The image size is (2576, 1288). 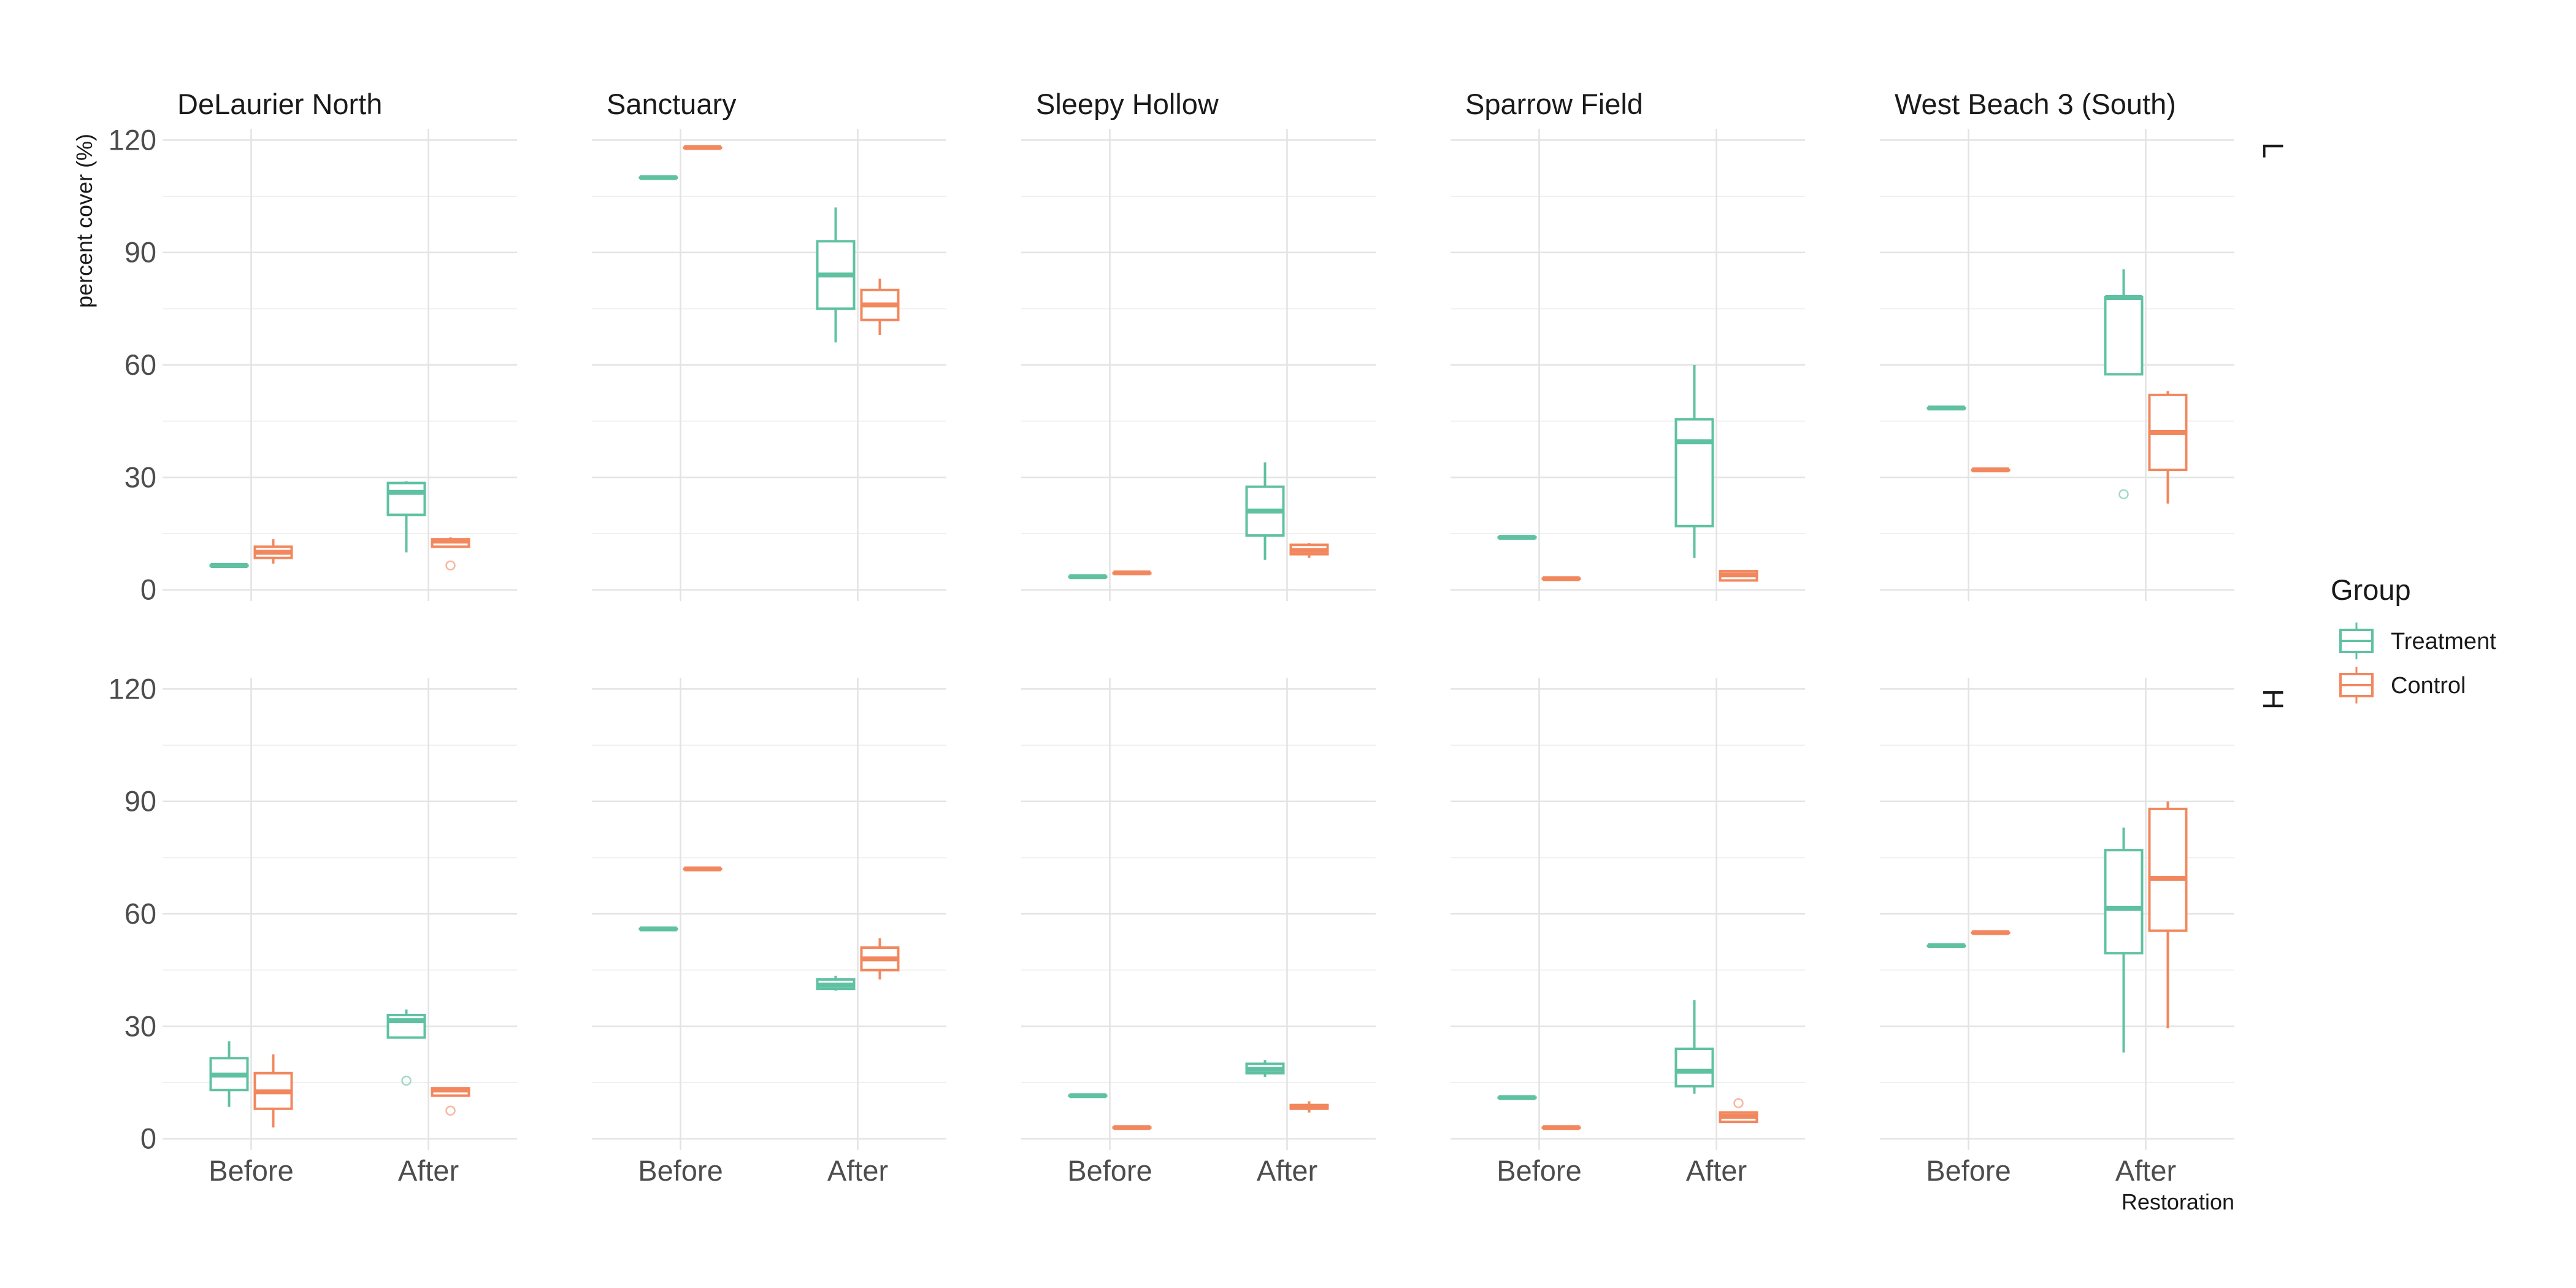 I want to click on row-strip-h: H, so click(x=2273, y=699).